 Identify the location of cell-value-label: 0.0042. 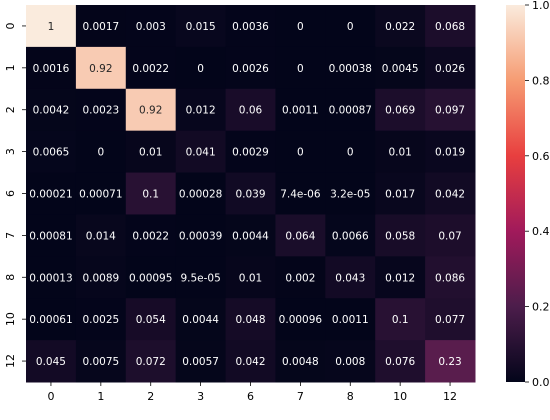
(51, 111).